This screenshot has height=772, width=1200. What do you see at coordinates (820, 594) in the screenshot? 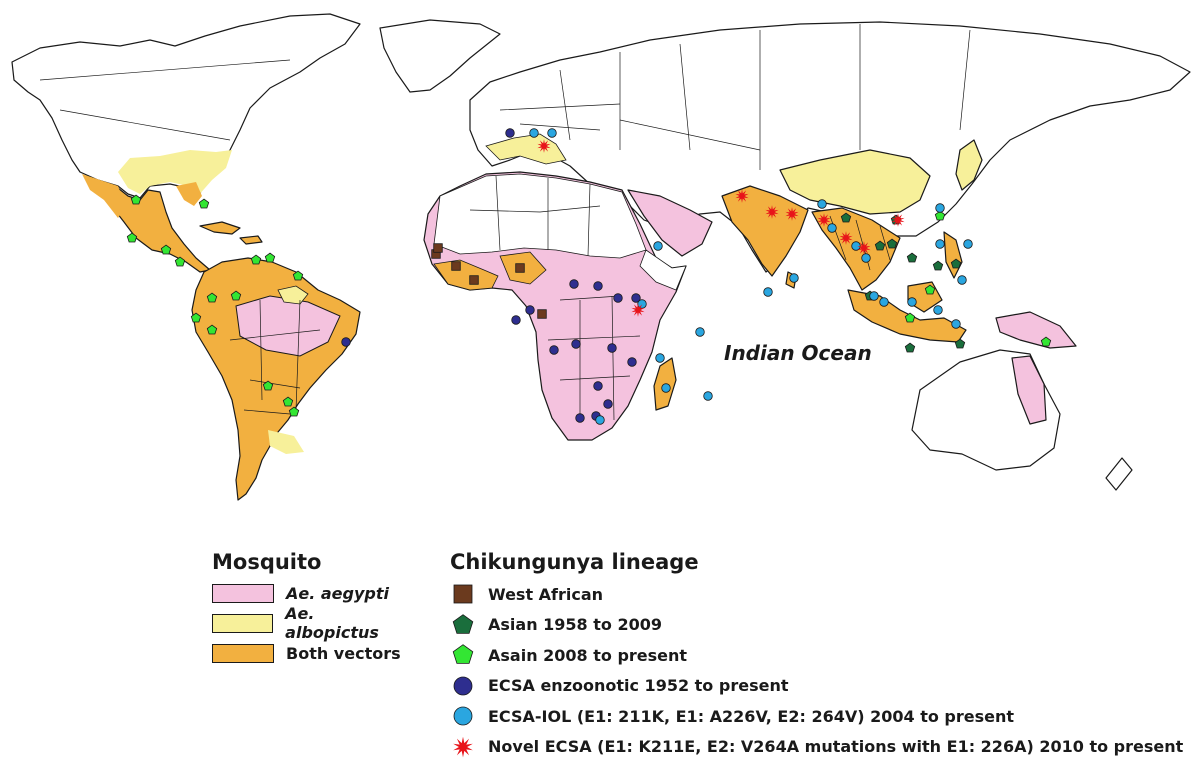
I see `lineage-legend-item: West African` at bounding box center [820, 594].